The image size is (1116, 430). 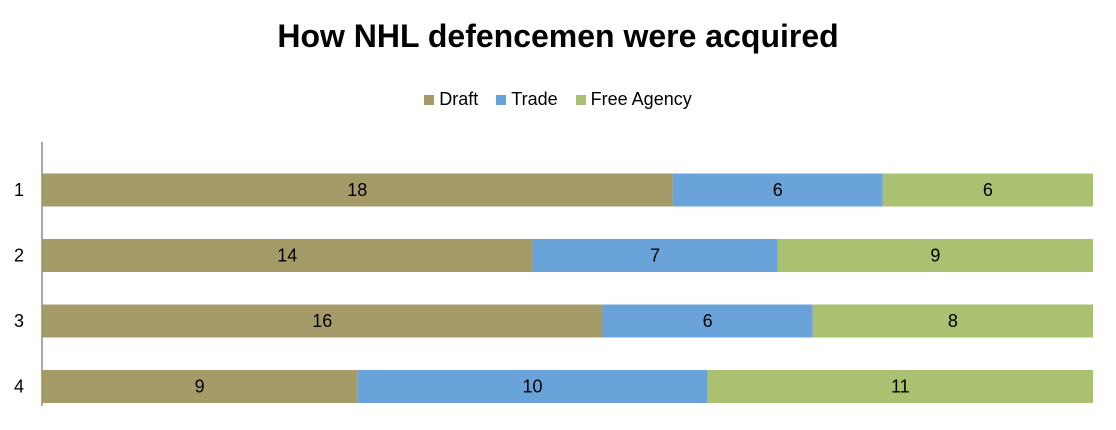 I want to click on y-tick-label: 4, so click(x=19, y=387).